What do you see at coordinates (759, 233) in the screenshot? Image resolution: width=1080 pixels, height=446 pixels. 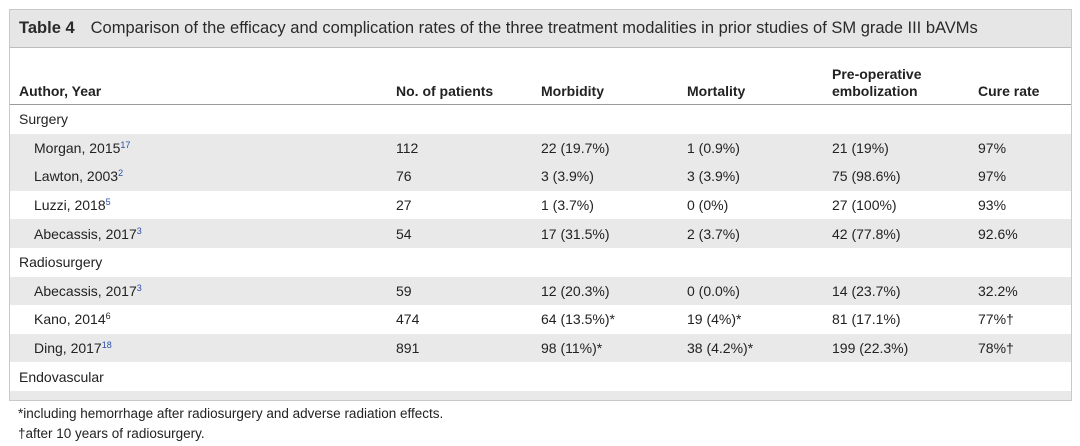 I see `mortality-cell: 2 (3.7%)` at bounding box center [759, 233].